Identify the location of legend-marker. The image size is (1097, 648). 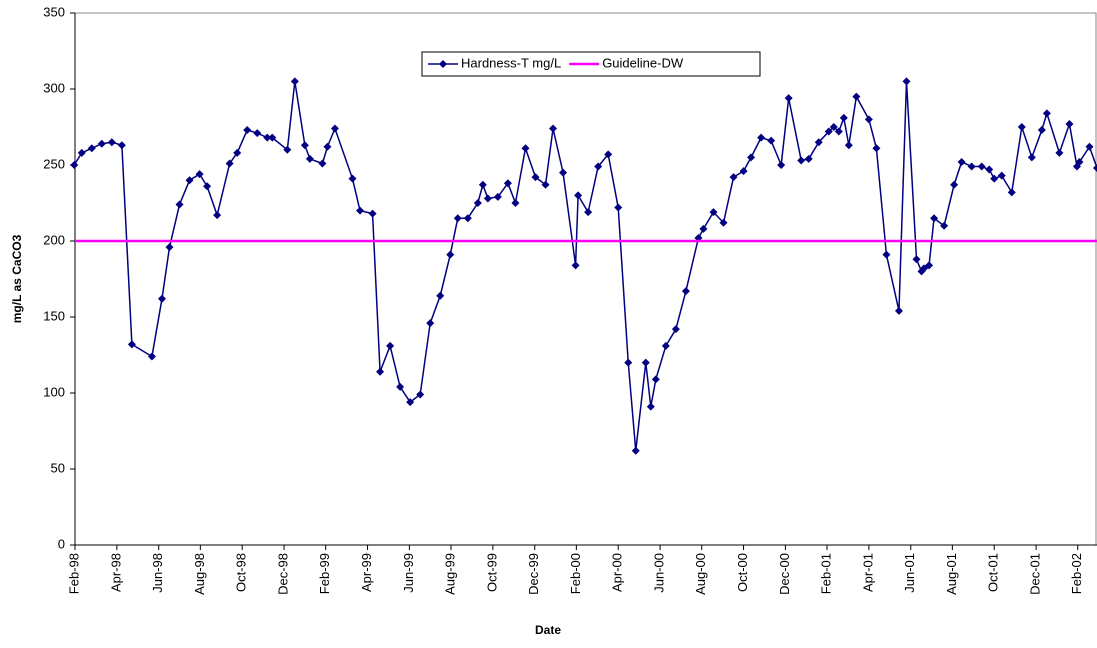
(443, 64).